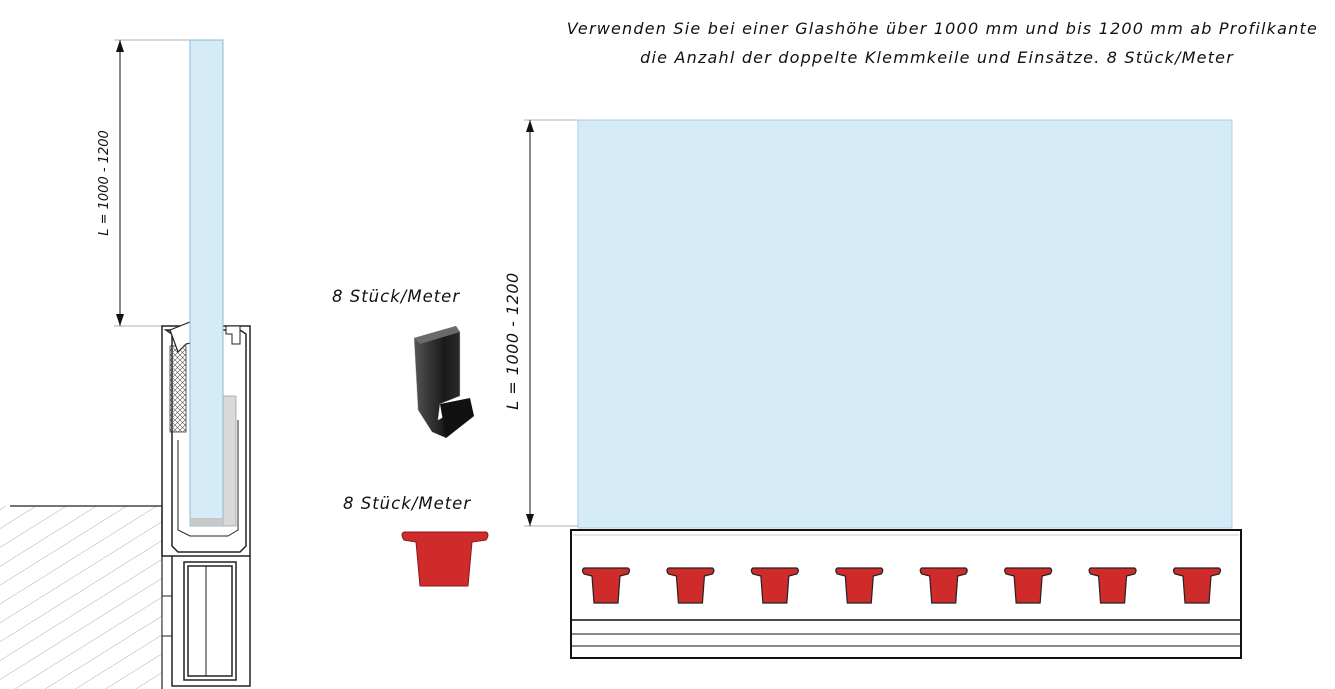 This screenshot has height=689, width=1335. What do you see at coordinates (229, 461) in the screenshot?
I see `inner-insert` at bounding box center [229, 461].